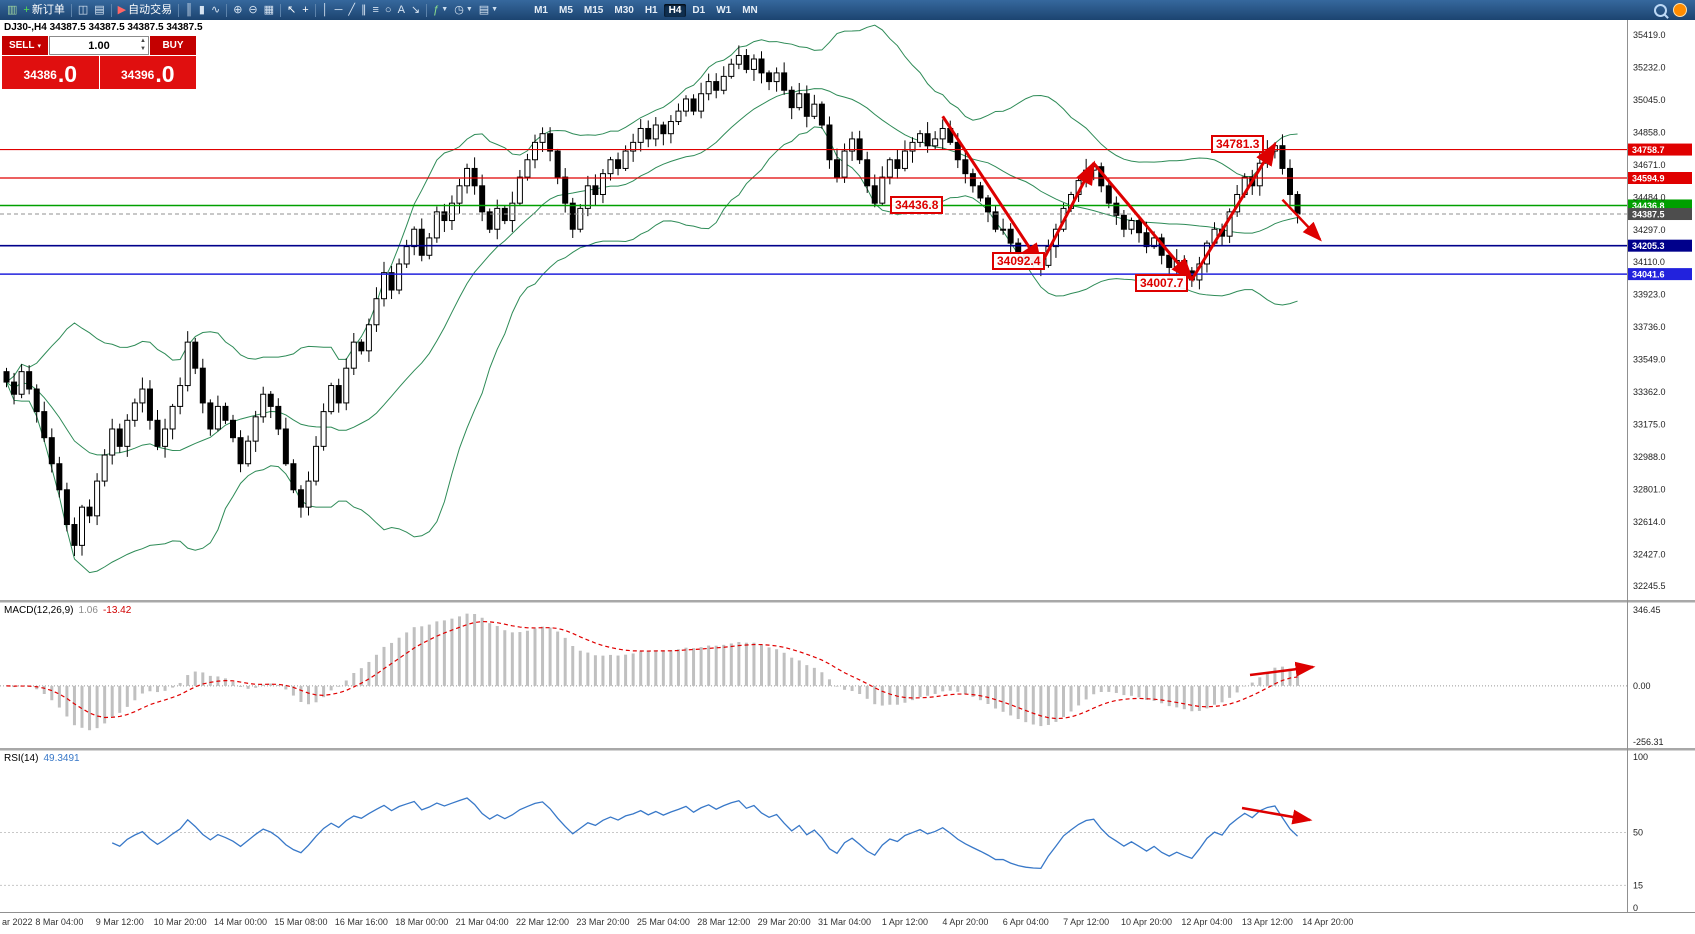  Describe the element at coordinates (39, 46) in the screenshot. I see `sell-options-icon: ▾` at that location.